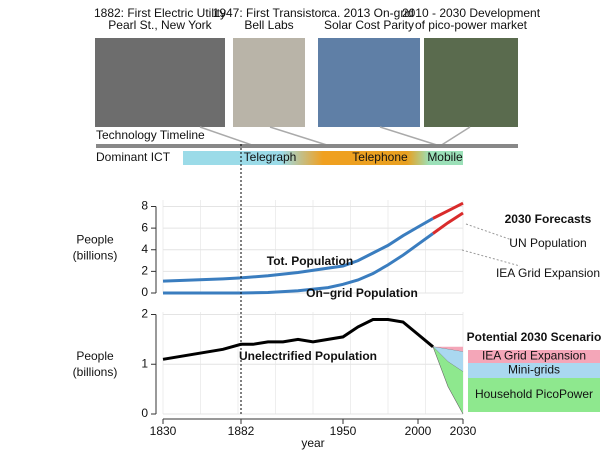  What do you see at coordinates (471, 25) in the screenshot?
I see `photo-caption: of pico-power market` at bounding box center [471, 25].